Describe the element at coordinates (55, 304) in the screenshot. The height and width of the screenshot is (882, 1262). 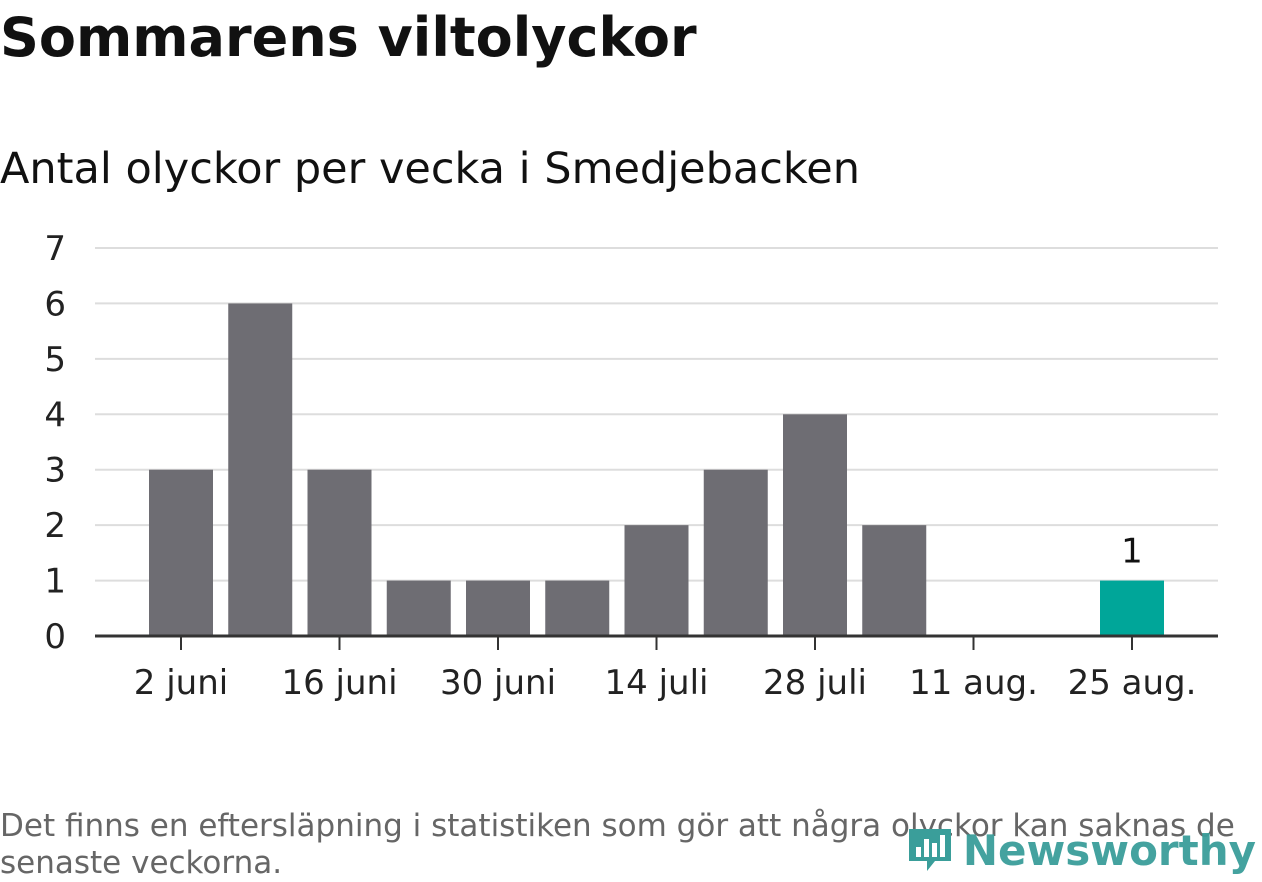
I see `y-tick-label: 6` at that location.